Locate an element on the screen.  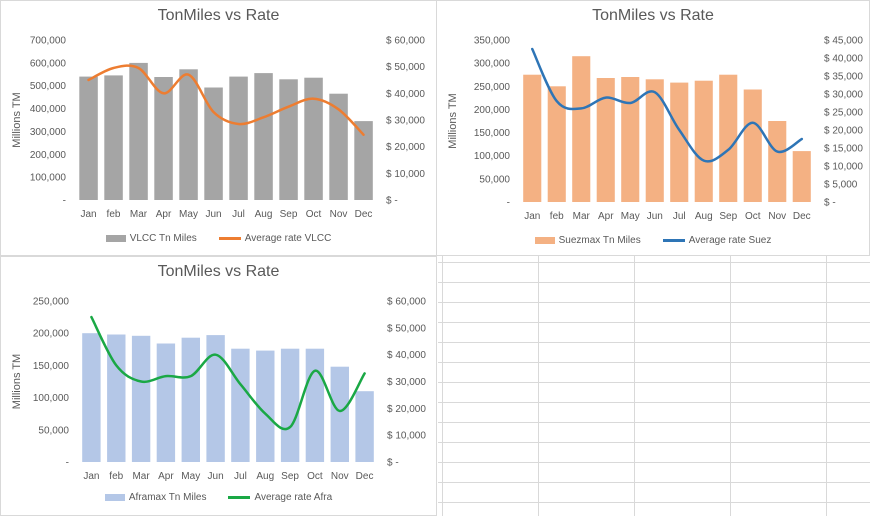
y-left-tick-label: 500,000 is located at coordinates (48, 86).